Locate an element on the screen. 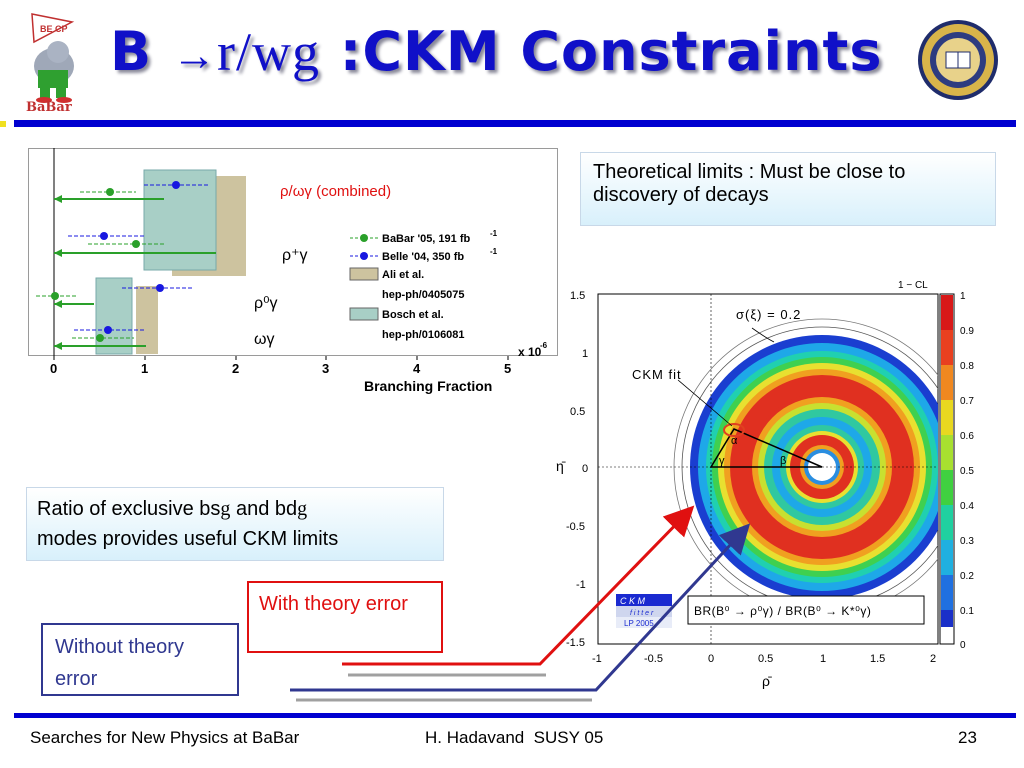  legend-babar-label: BaBar '05, 191 fb is located at coordinates (426, 239).